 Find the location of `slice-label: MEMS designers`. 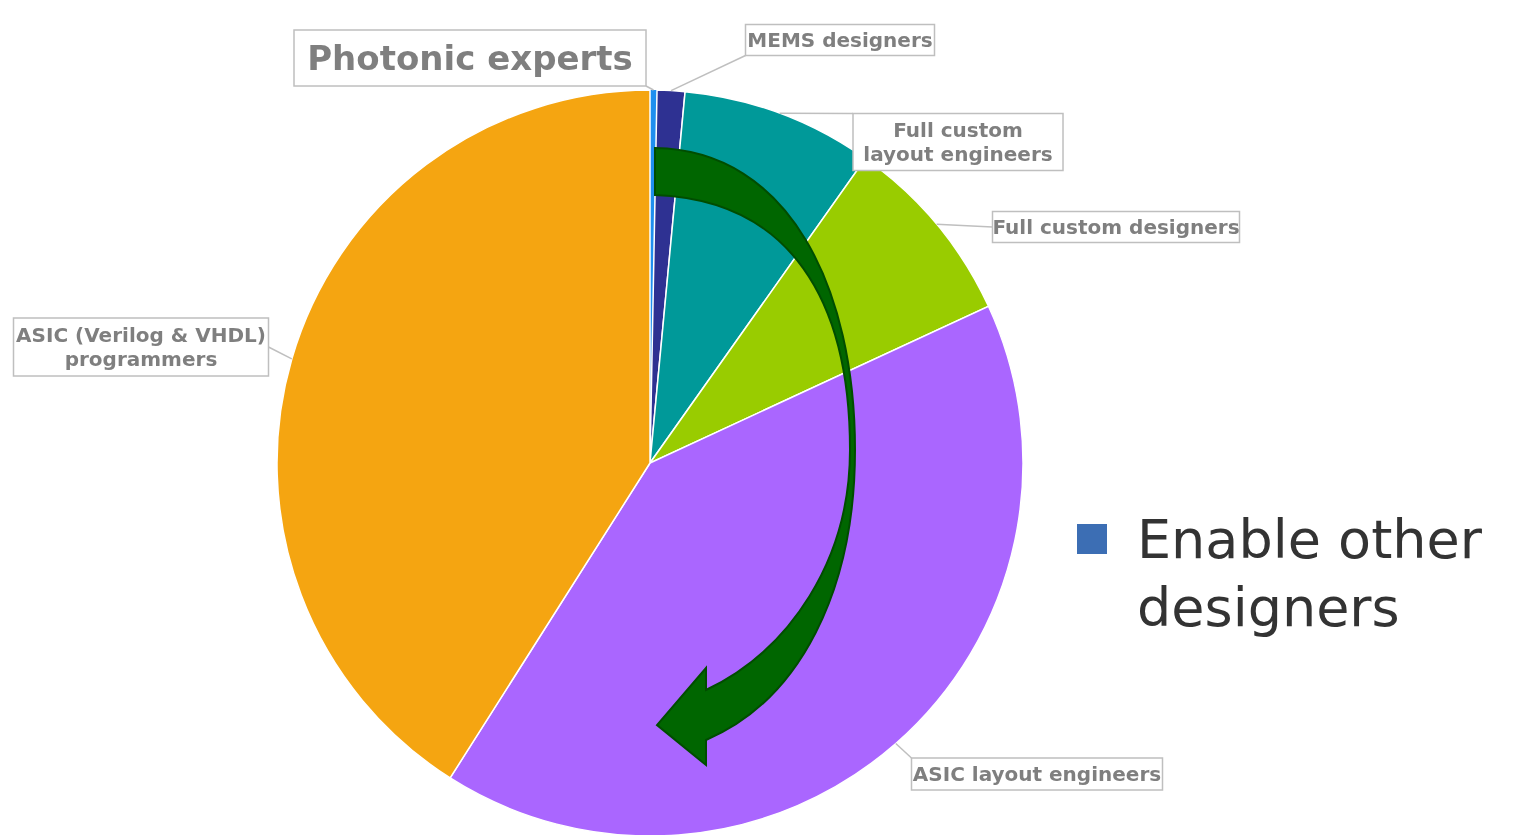

slice-label: MEMS designers is located at coordinates (840, 40).